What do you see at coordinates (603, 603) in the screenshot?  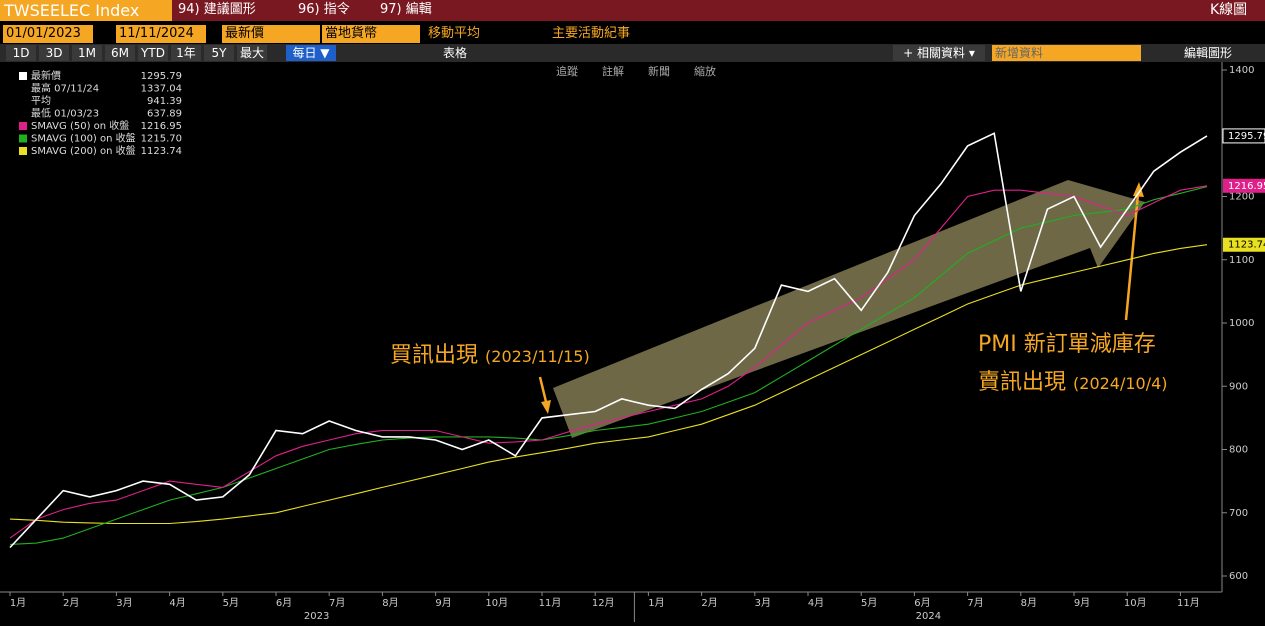 I see `x-tick-label: 12月` at bounding box center [603, 603].